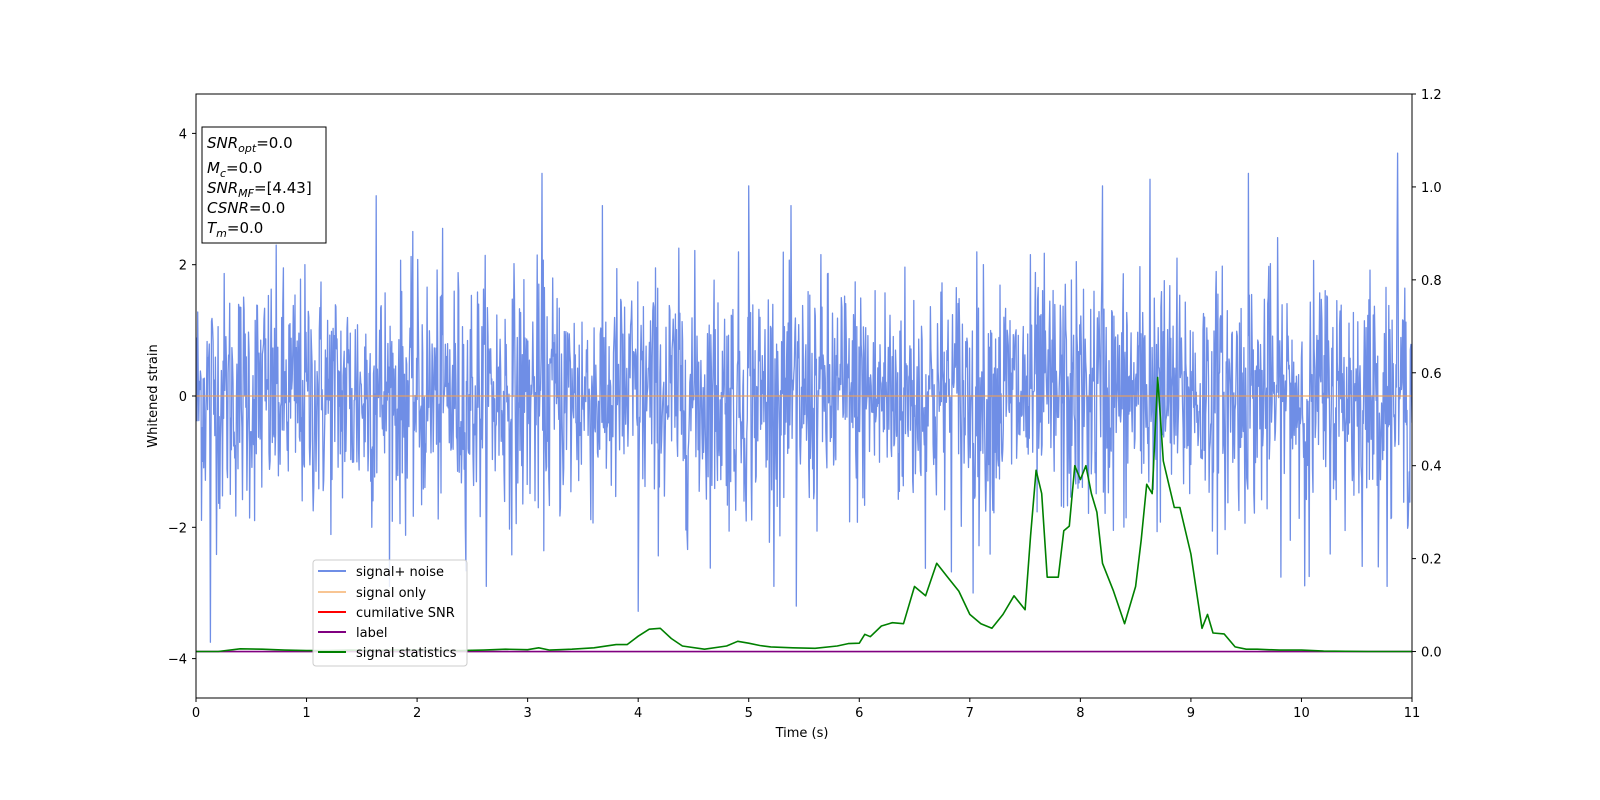  What do you see at coordinates (1431, 374) in the screenshot?
I see `y-right-tick-label: 0.6` at bounding box center [1431, 374].